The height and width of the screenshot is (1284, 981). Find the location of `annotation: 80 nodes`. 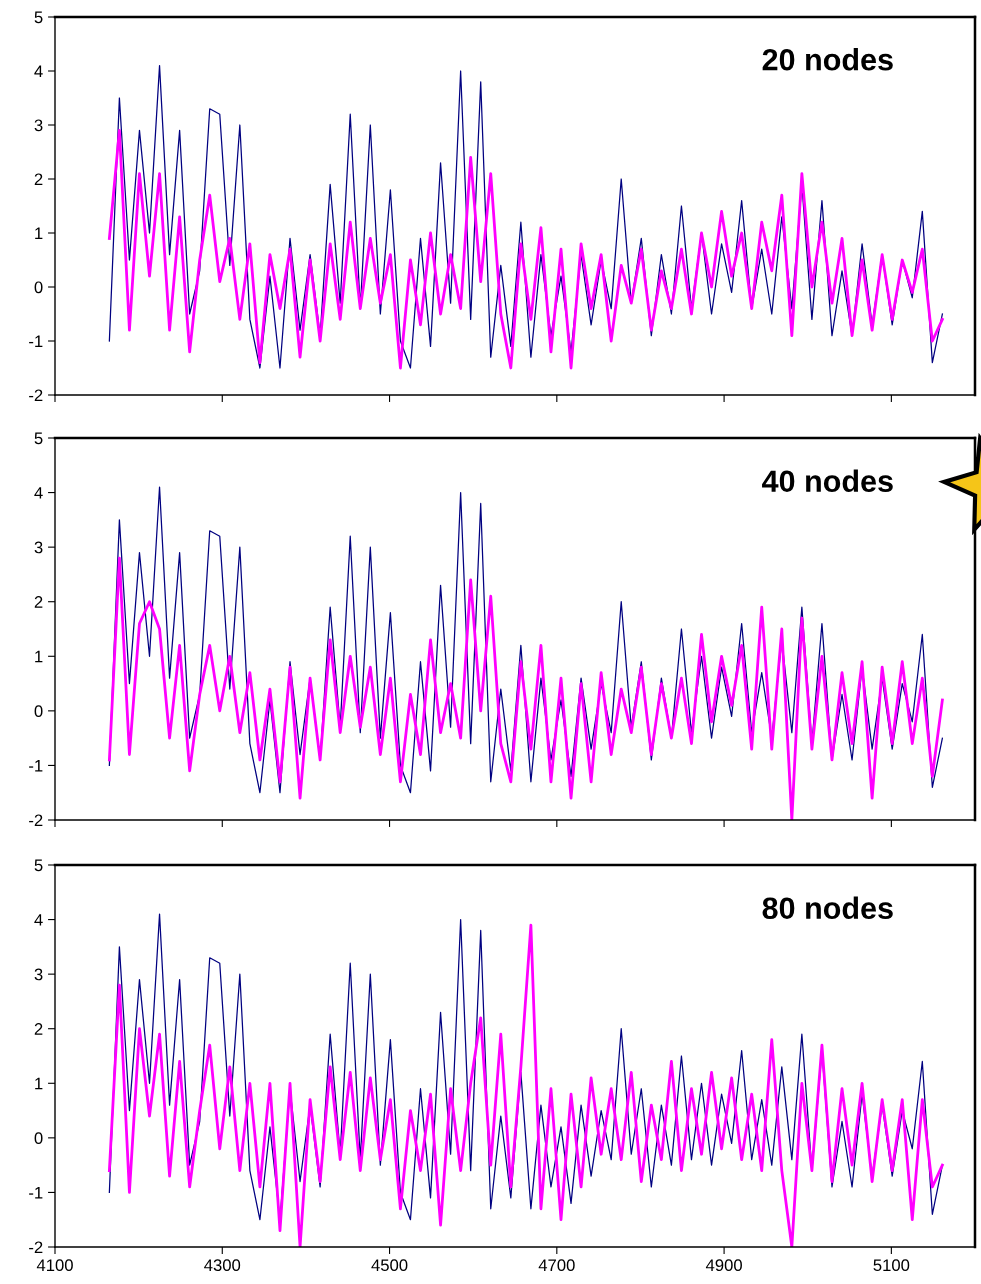

annotation: 80 nodes is located at coordinates (827, 908).